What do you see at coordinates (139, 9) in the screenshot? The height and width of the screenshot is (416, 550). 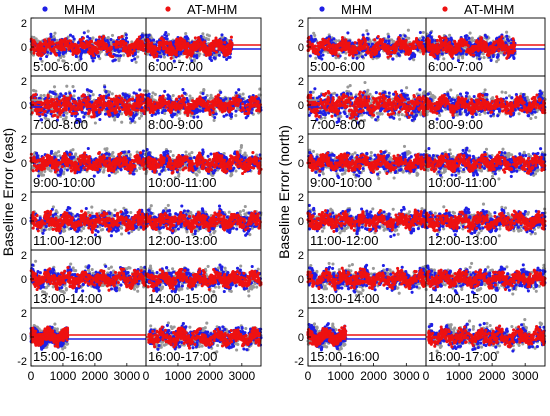 I see `legend: MHM AT-MHM` at bounding box center [139, 9].